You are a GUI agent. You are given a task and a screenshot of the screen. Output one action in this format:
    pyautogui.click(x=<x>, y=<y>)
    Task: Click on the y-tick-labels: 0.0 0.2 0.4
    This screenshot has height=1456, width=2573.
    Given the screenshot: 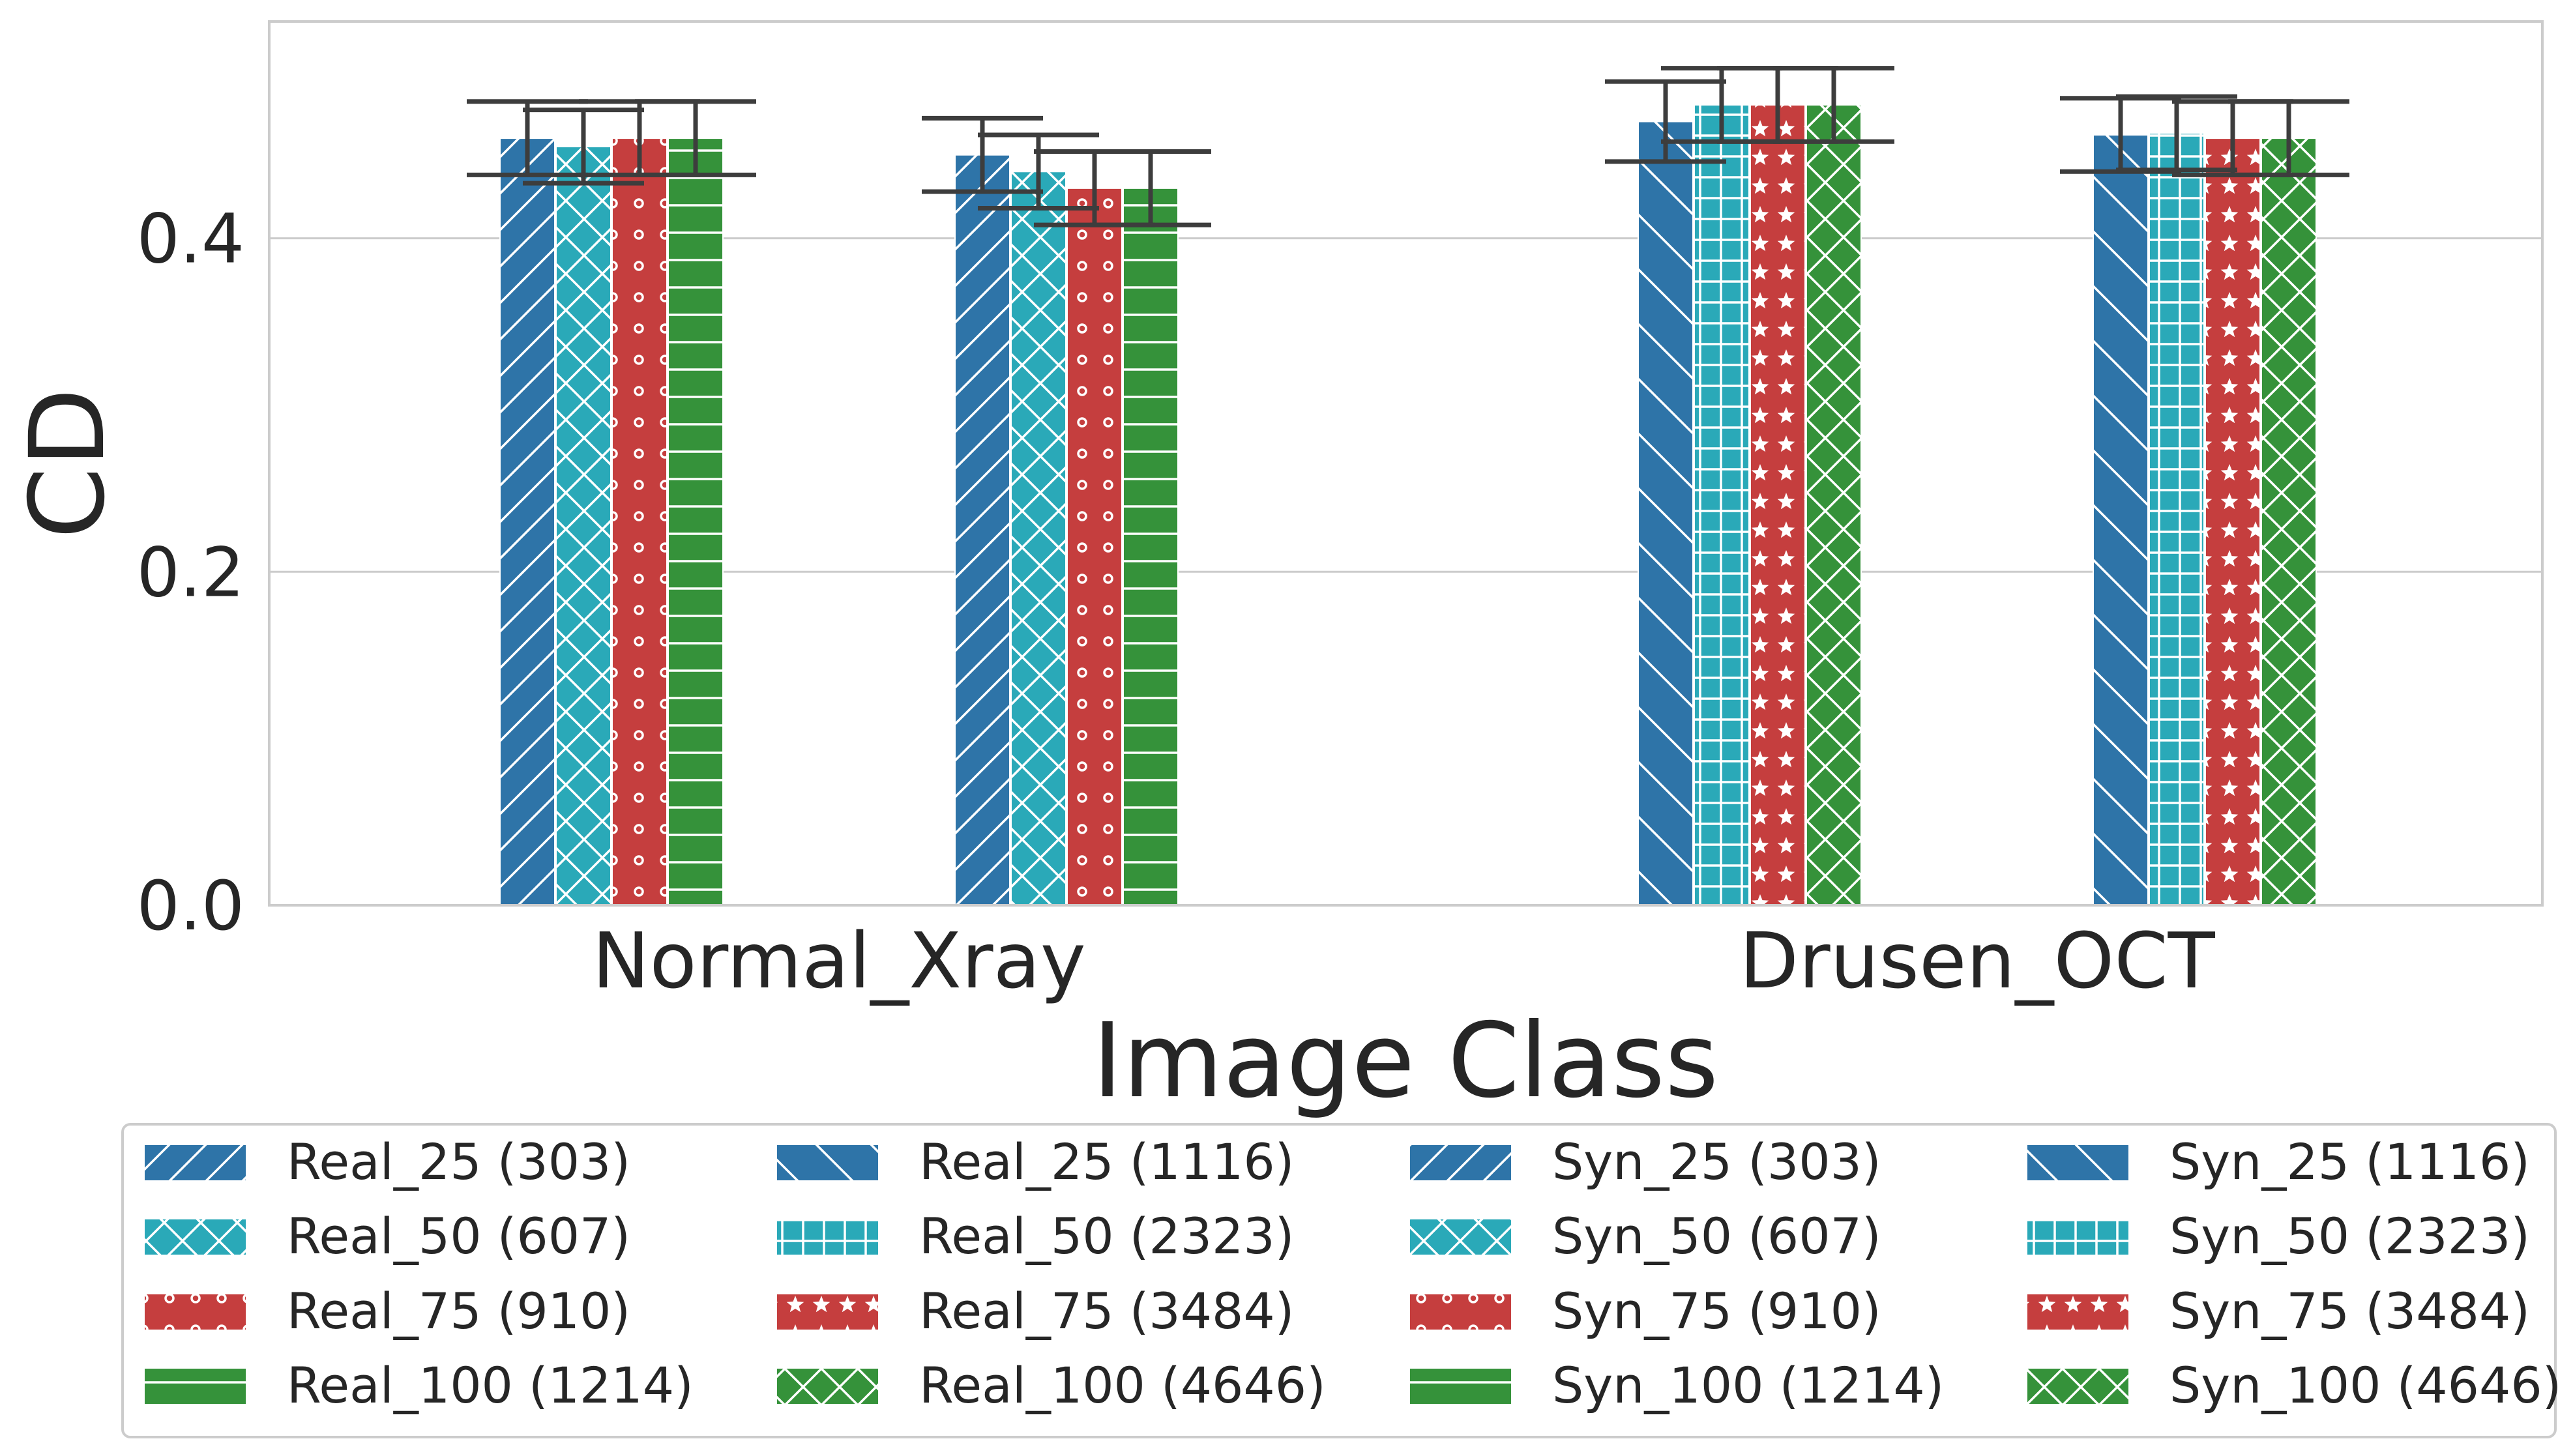 What is the action you would take?
    pyautogui.click(x=190, y=573)
    